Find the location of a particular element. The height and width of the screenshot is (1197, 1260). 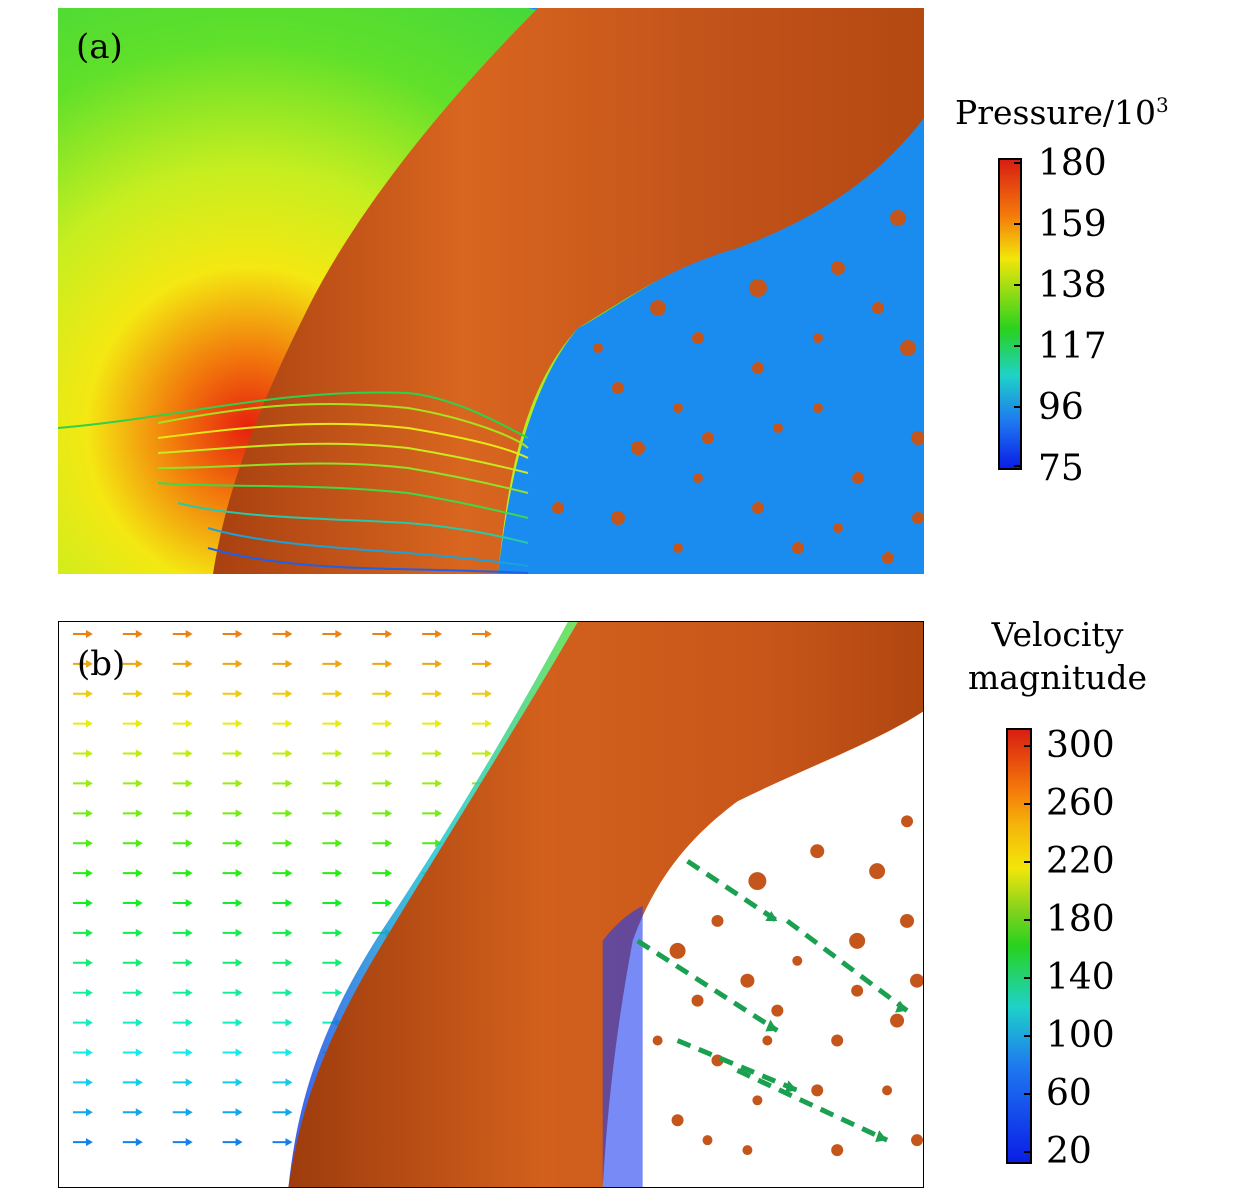

velocity-vectors is located at coordinates (282, 888).